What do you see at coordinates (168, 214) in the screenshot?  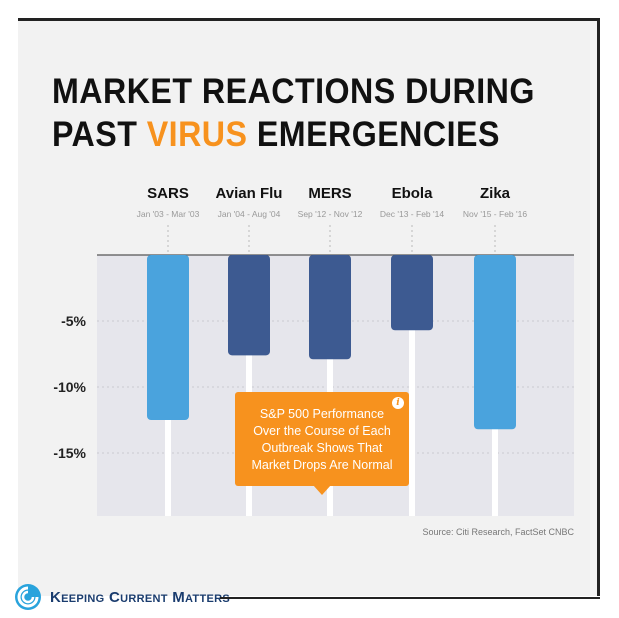 I see `period-label: Jan '03 - Mar '03` at bounding box center [168, 214].